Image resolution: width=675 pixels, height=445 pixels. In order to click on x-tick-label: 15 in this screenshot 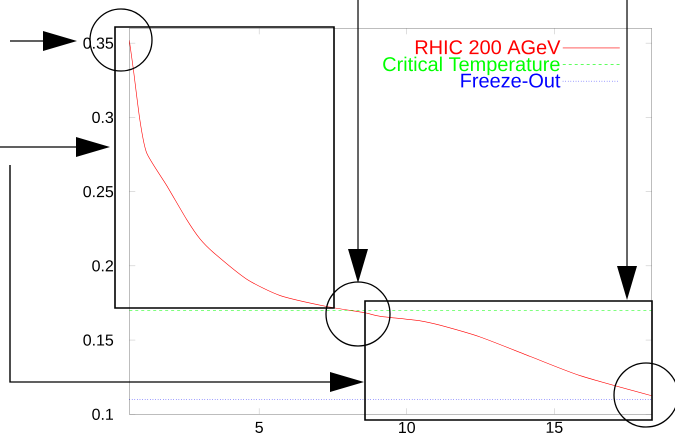, I will do `click(554, 427)`.